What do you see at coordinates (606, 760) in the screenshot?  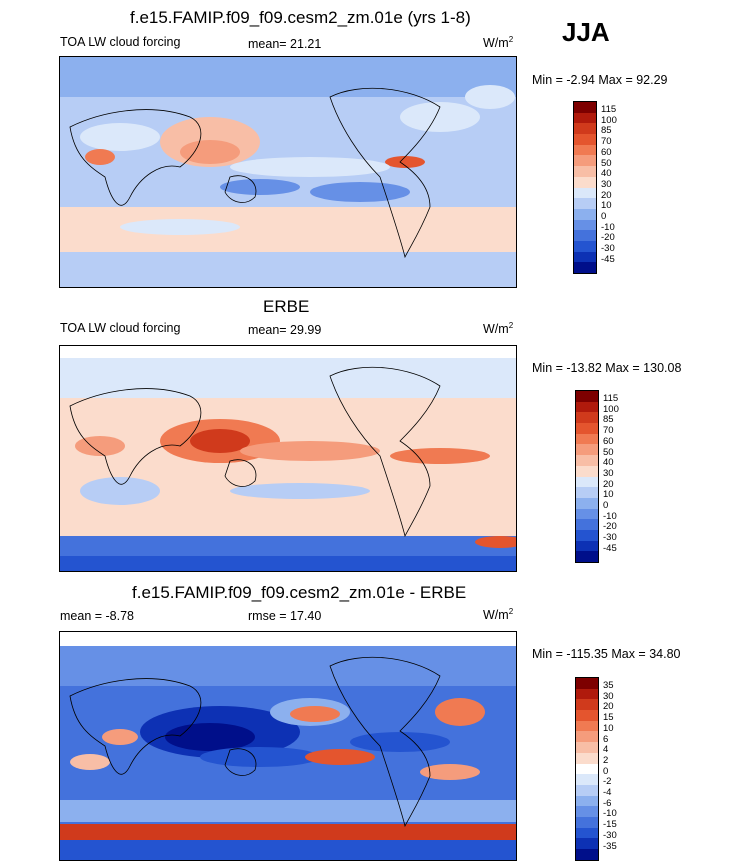 I see `colorbar-tick-label: 2` at bounding box center [606, 760].